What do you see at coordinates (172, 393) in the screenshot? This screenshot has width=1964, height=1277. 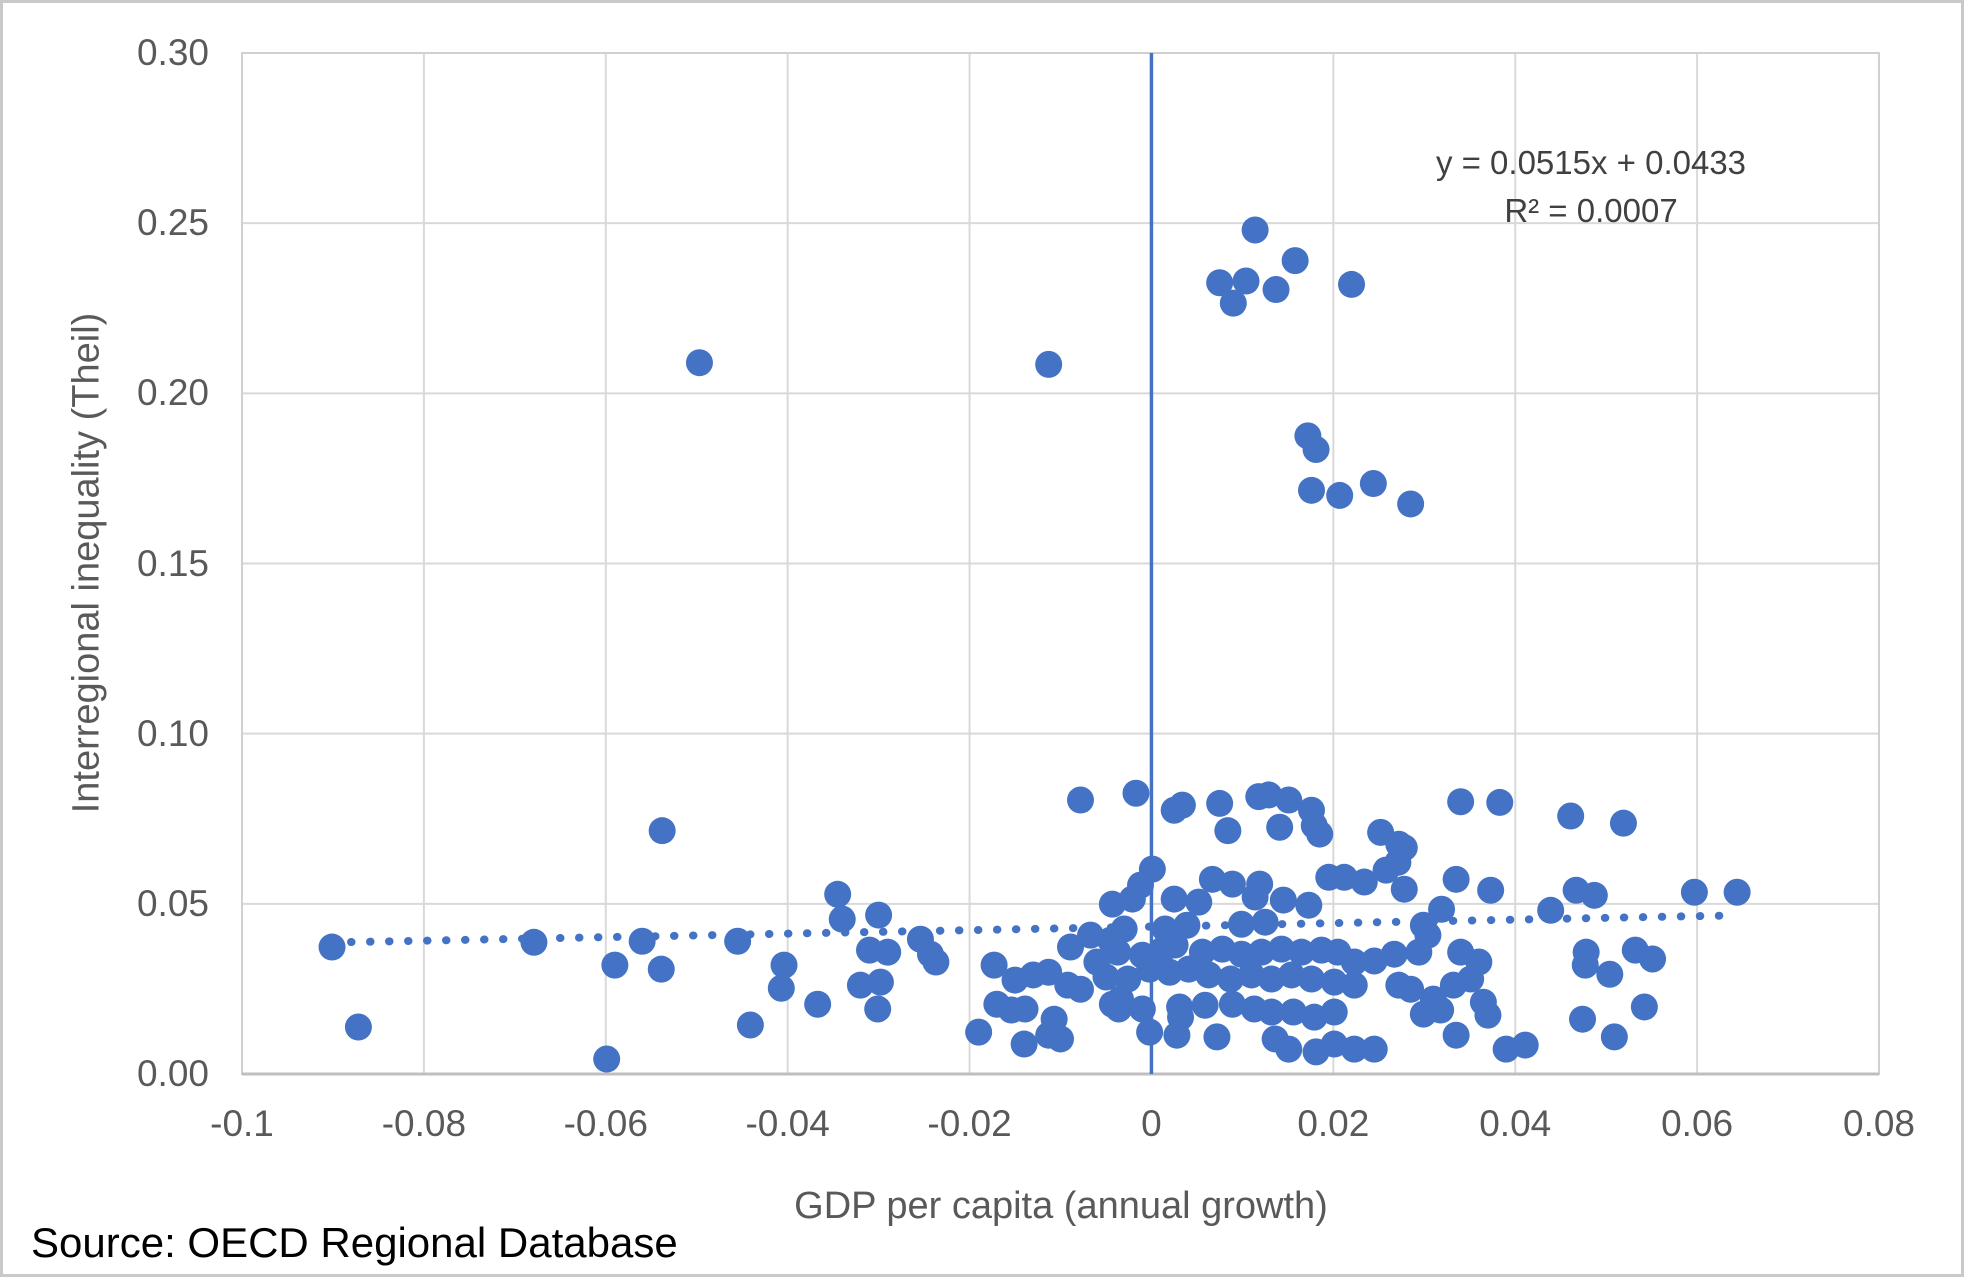 I see `y-axis-tick-label: 0.20` at bounding box center [172, 393].